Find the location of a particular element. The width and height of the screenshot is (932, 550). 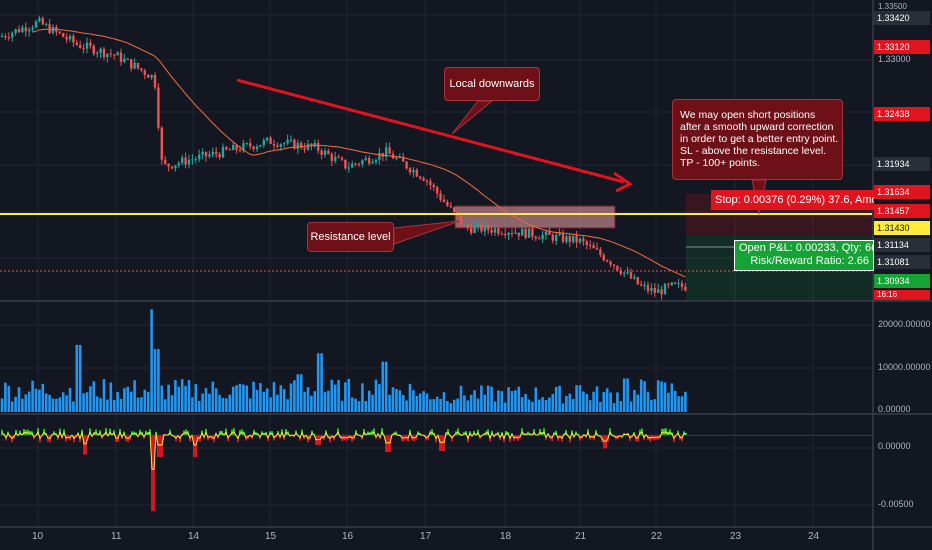

pnl-text: Open P&L: 0.00233, Qty: 664 is located at coordinates (806, 248).